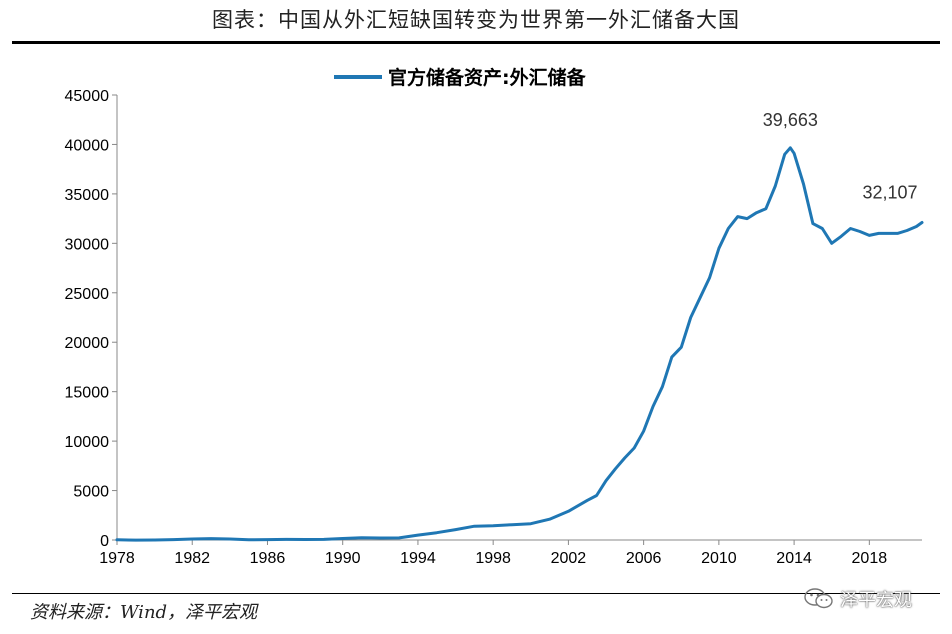  What do you see at coordinates (818, 598) in the screenshot?
I see `wechat-icon` at bounding box center [818, 598].